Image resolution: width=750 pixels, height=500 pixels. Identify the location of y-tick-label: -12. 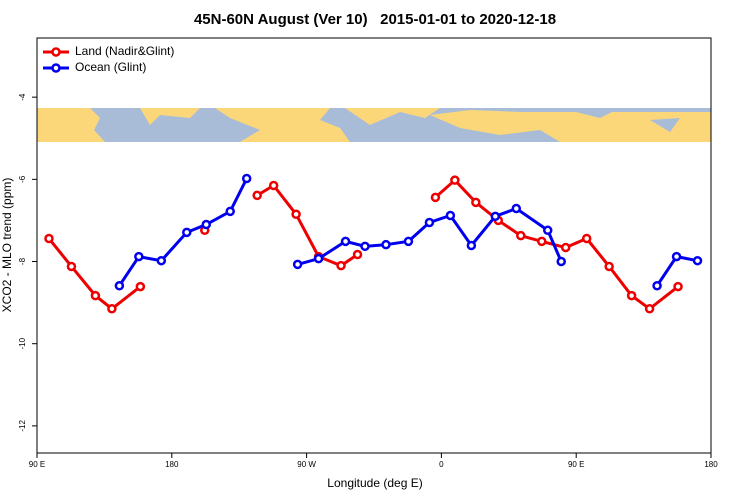
(22, 426).